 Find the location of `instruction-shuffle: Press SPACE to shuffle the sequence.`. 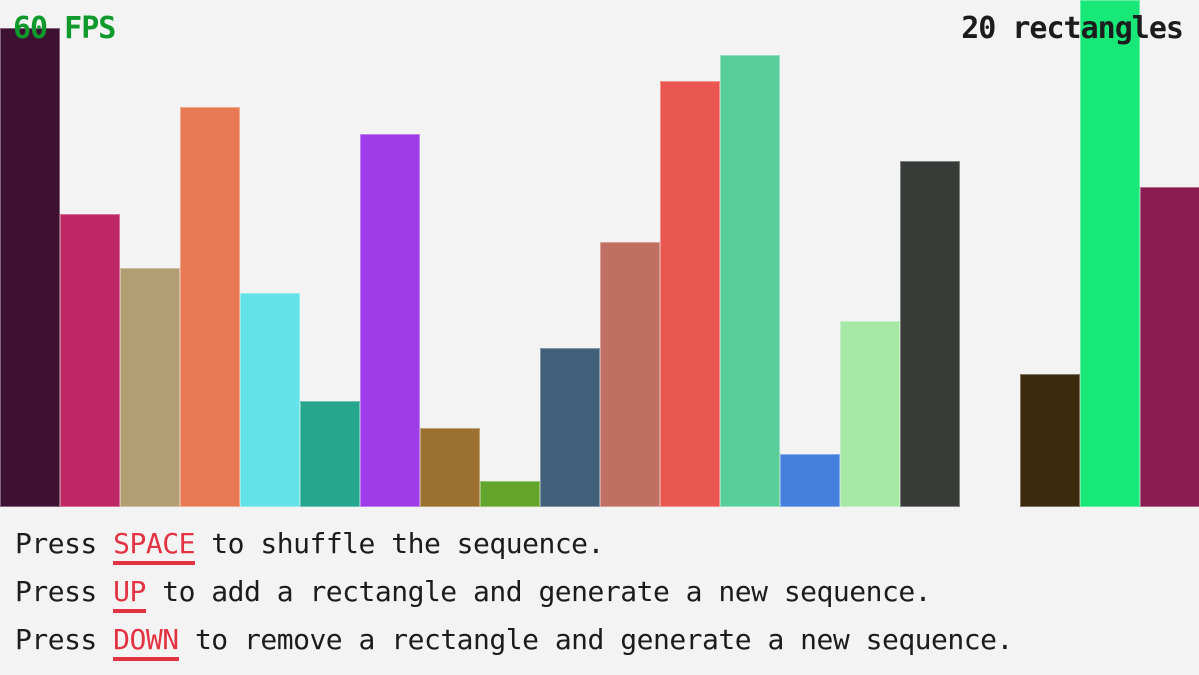

instruction-shuffle: Press SPACE to shuffle the sequence. is located at coordinates (514, 546).